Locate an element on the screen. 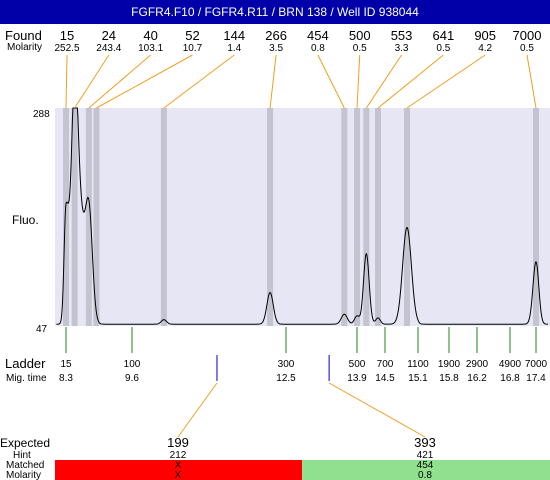 The height and width of the screenshot is (480, 550). found-row-label: Found is located at coordinates (23, 35).